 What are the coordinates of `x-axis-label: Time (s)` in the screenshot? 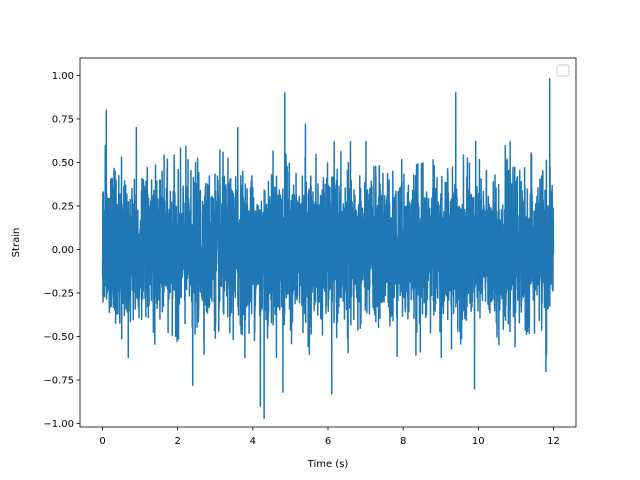 It's located at (328, 464).